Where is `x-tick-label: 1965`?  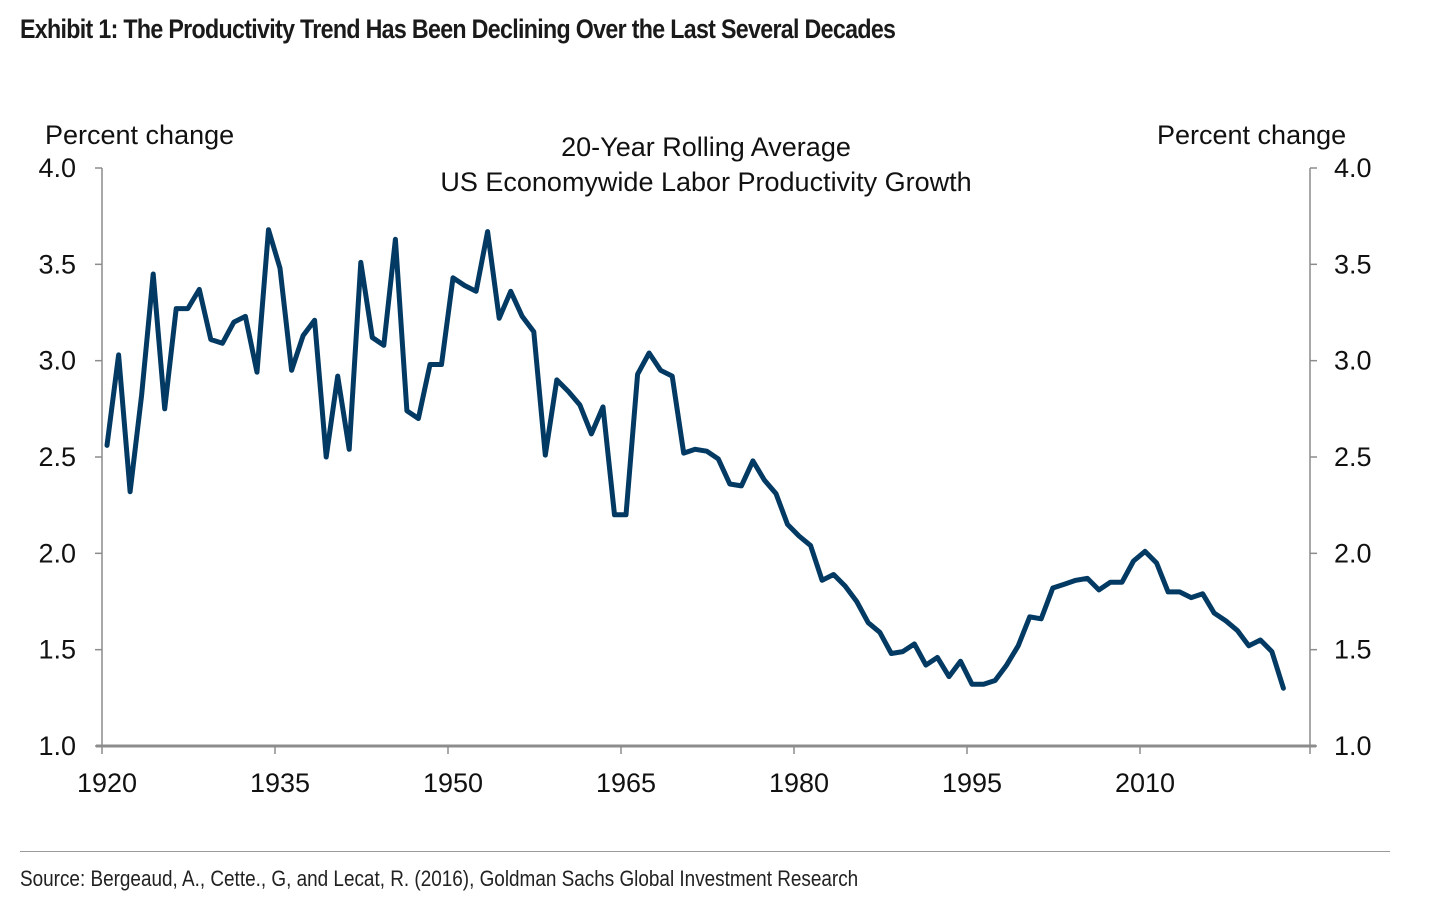 x-tick-label: 1965 is located at coordinates (626, 783).